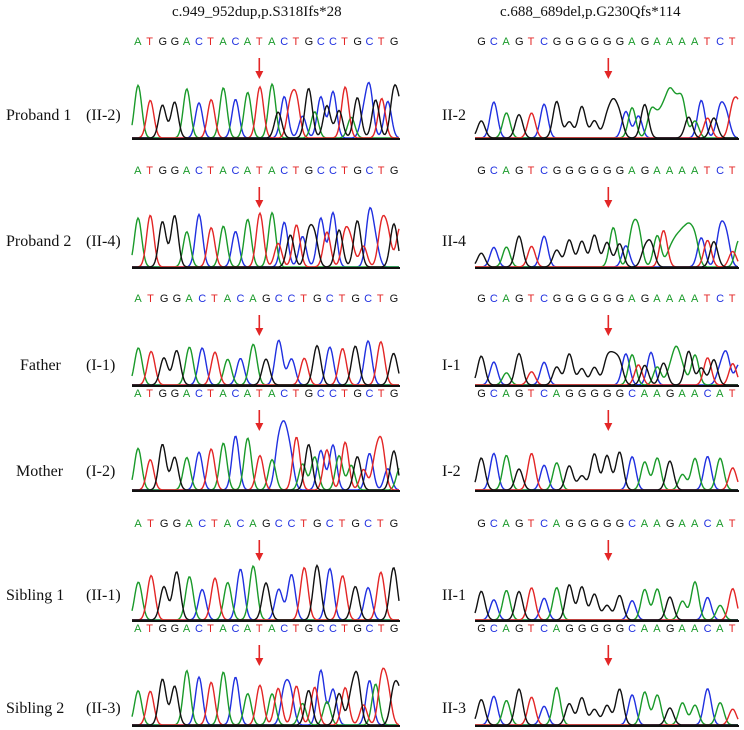 This screenshot has width=744, height=730. Describe the element at coordinates (451, 471) in the screenshot. I see `right-row-label-3: I-2` at that location.